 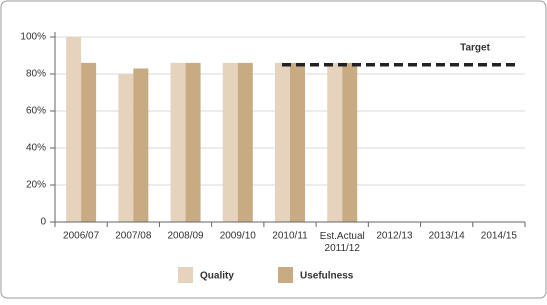 I want to click on y-tick-label: 80%, so click(x=36, y=74).